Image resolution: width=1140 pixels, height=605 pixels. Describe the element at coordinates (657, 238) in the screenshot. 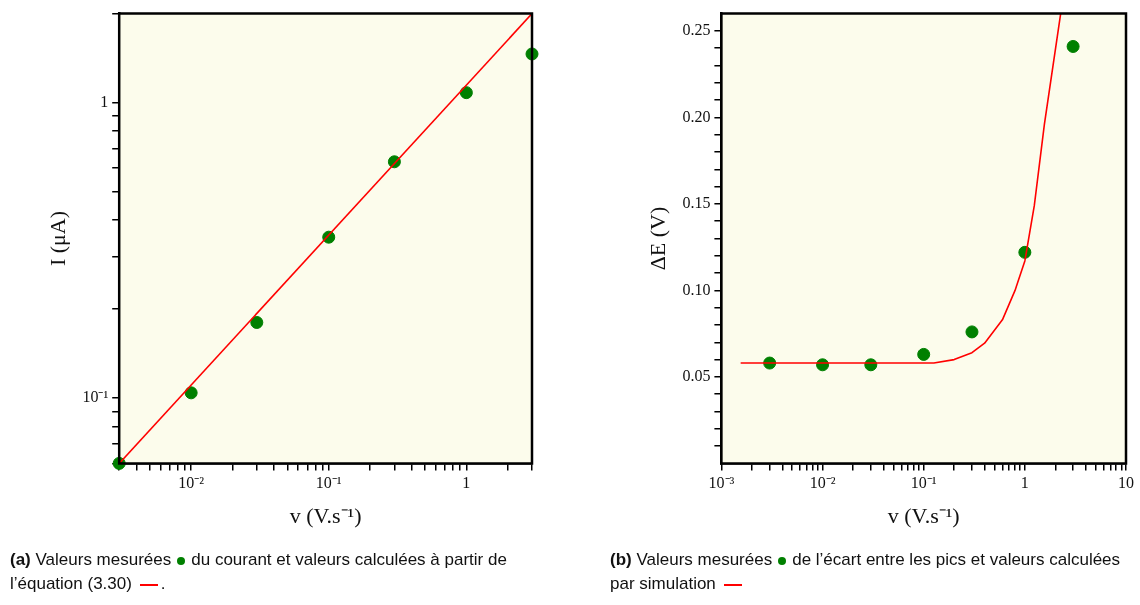

I see `y-axis-title: ΔE (V)` at that location.